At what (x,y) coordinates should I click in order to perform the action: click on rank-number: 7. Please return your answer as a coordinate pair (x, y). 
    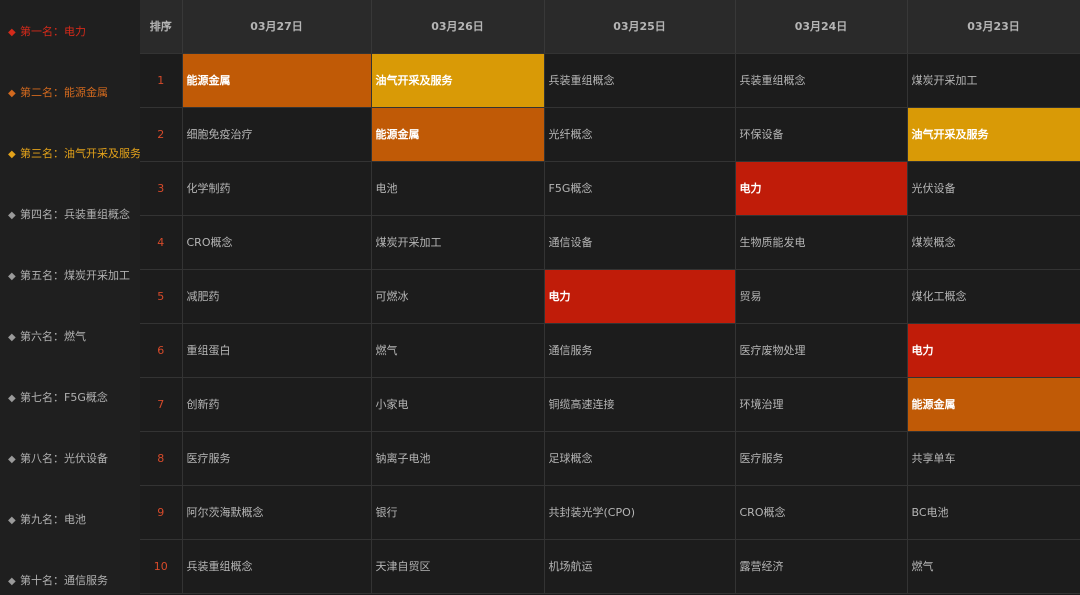
    Looking at the image, I should click on (161, 404).